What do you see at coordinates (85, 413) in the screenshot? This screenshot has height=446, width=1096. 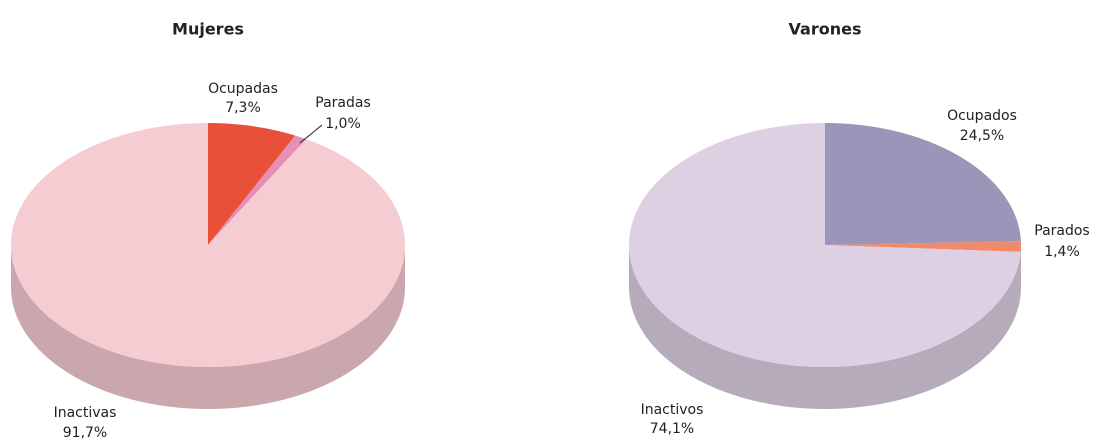 I see `slice-label: Inactivas` at bounding box center [85, 413].